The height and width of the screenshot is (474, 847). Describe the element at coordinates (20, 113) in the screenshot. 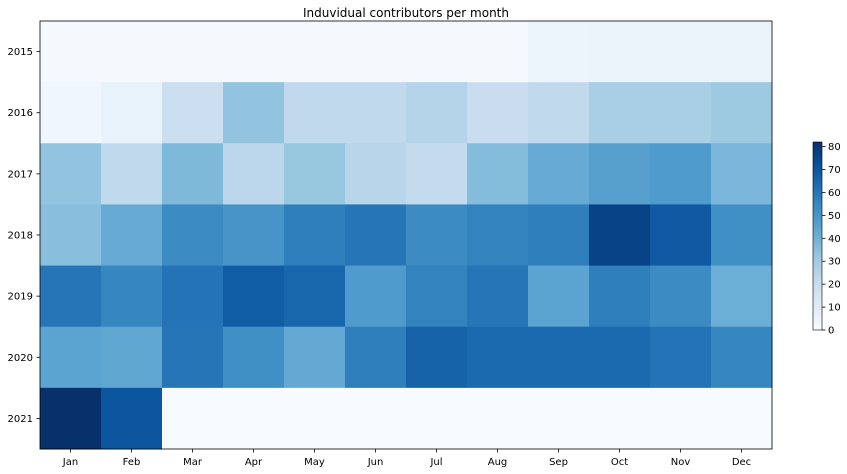

I see `y-tick-label: 2016` at that location.